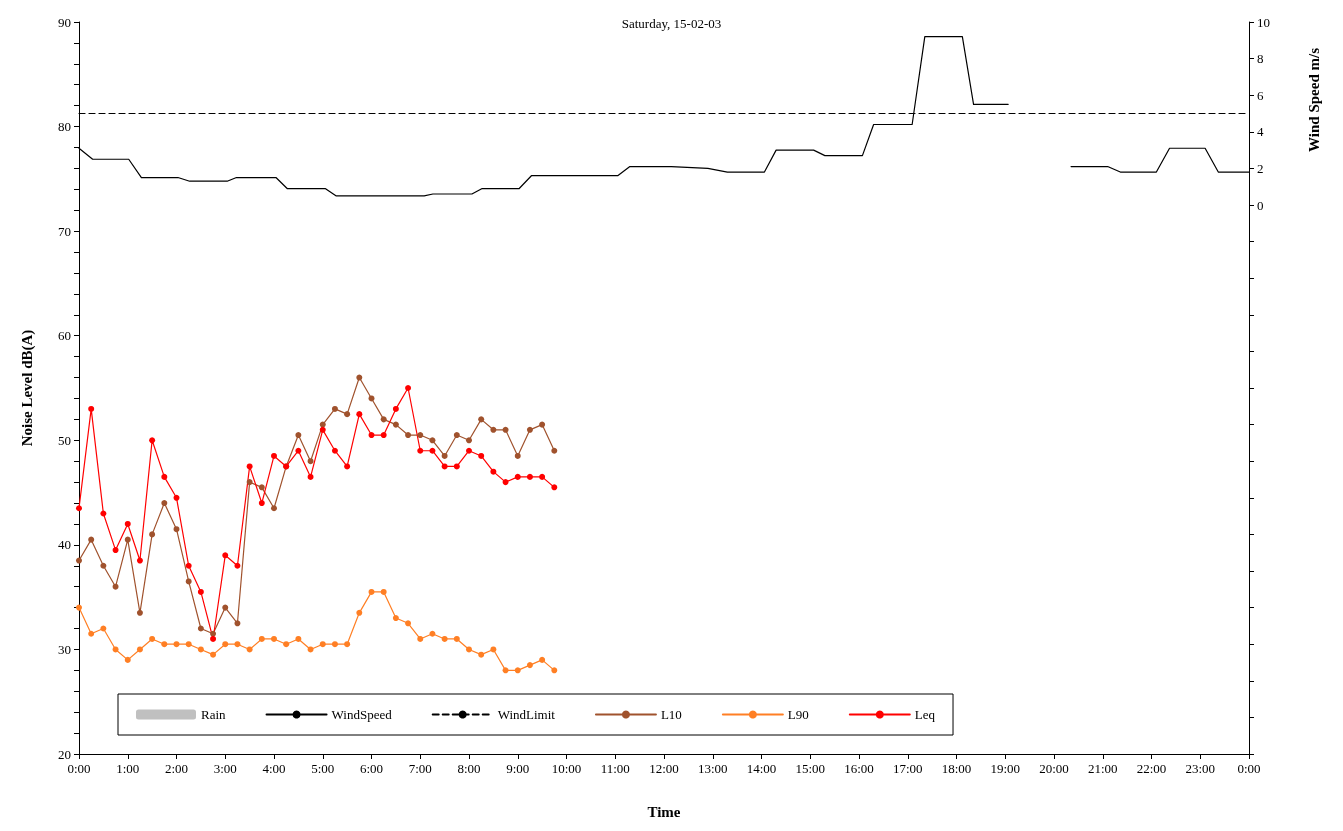 The width and height of the screenshot is (1343, 831). Describe the element at coordinates (214, 714) in the screenshot. I see `legend-label: Rain` at that location.